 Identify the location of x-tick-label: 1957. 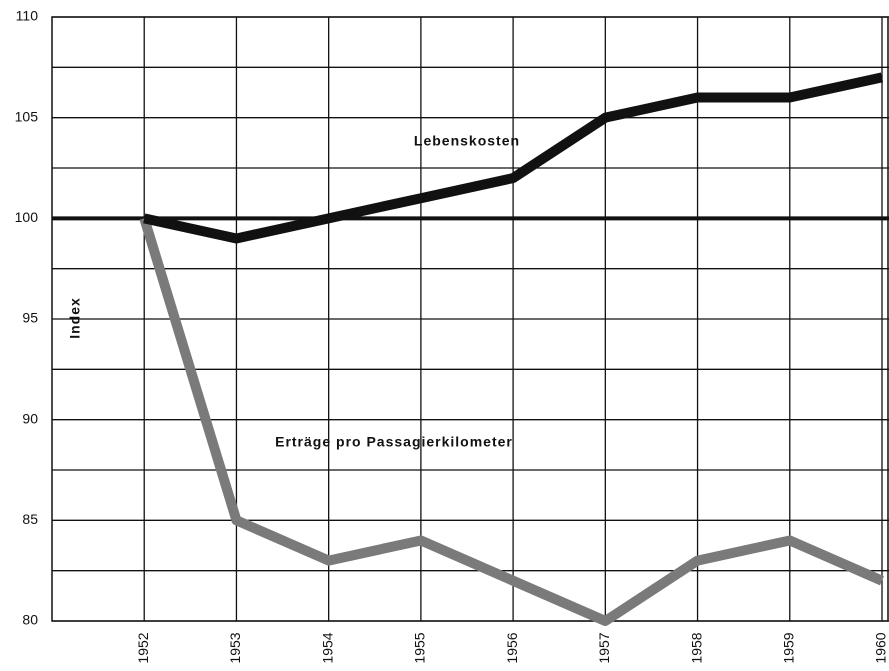
(604, 647).